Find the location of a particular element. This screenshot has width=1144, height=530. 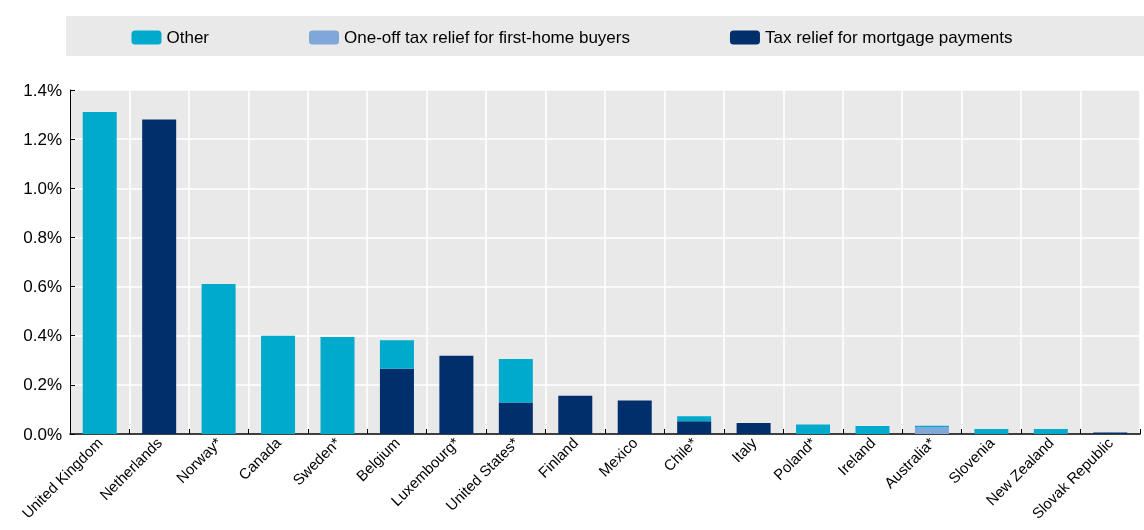

y-tick-label: 0.0% is located at coordinates (42, 434).